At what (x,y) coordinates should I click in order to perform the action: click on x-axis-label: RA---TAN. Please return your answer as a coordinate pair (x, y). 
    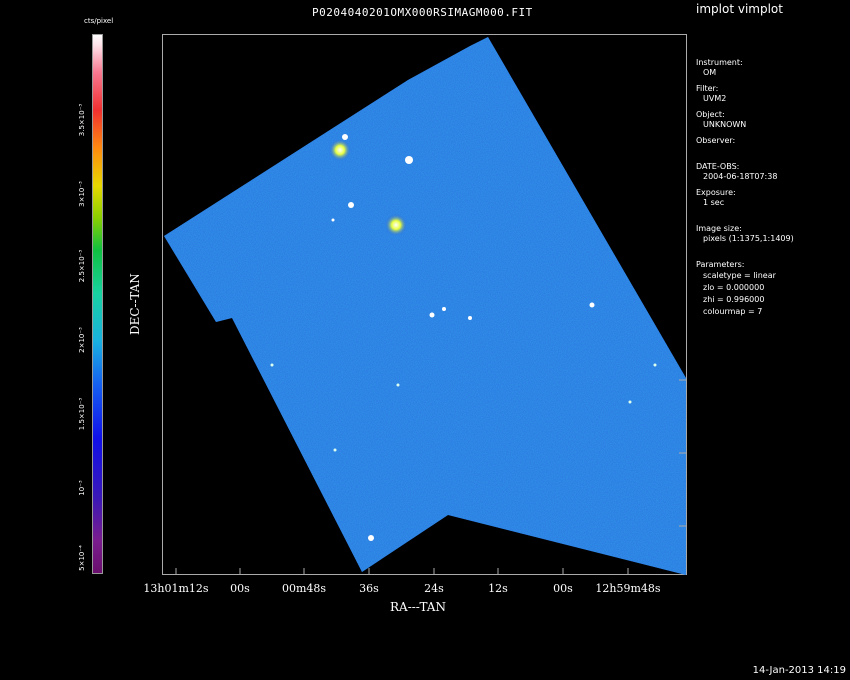
    Looking at the image, I should click on (418, 607).